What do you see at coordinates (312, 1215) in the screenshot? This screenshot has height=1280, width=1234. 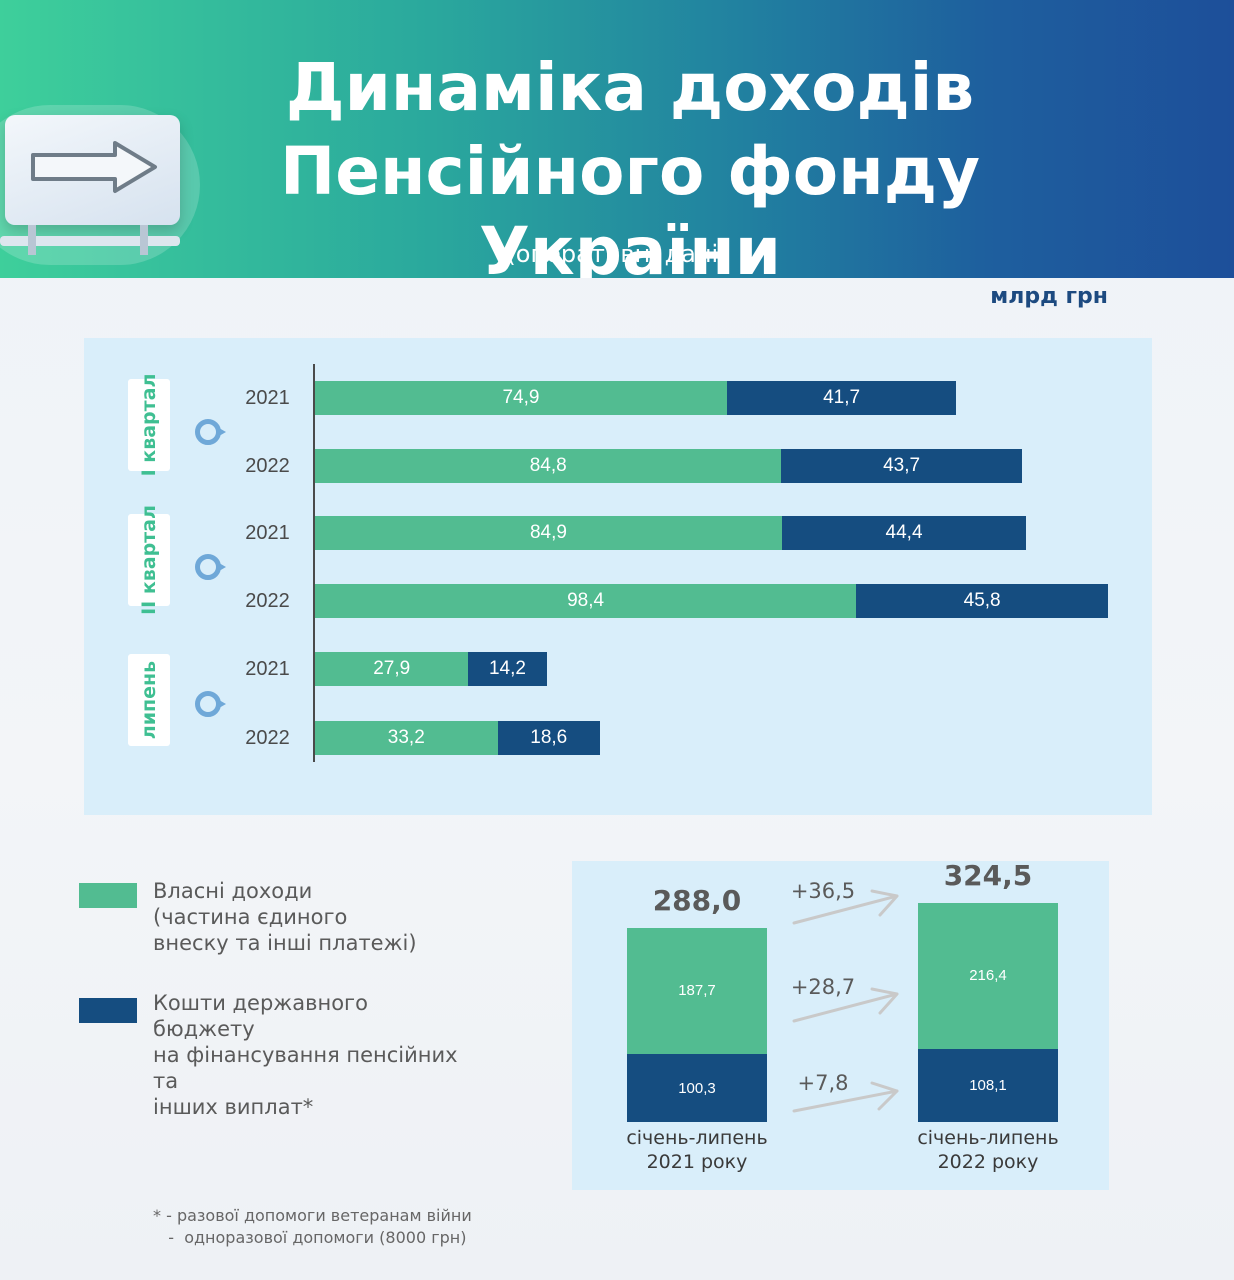 I see `footnote-line1: * - разової допомоги ветеранам війни` at bounding box center [312, 1215].